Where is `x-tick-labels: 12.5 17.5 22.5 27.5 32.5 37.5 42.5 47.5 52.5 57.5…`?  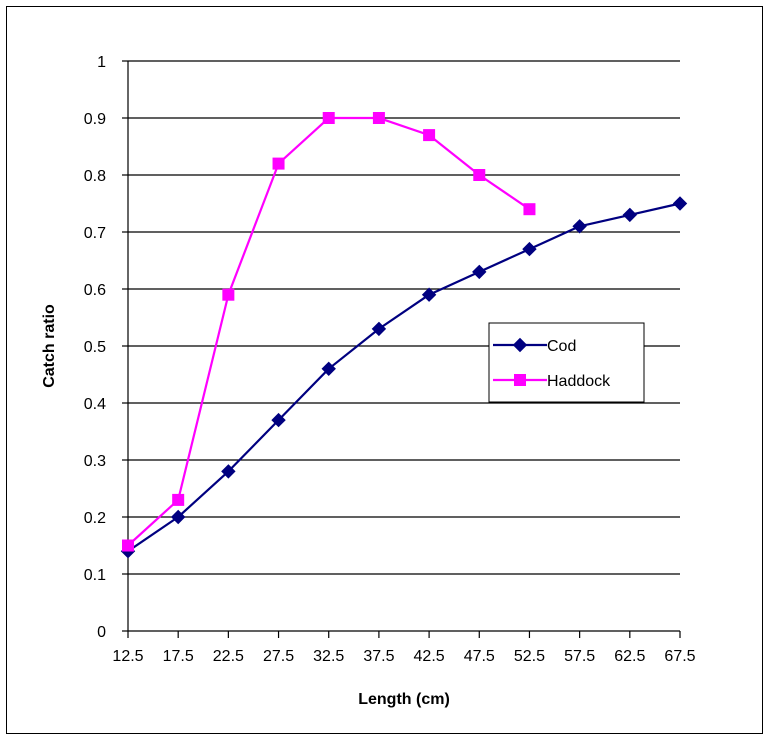 x-tick-labels: 12.5 17.5 22.5 27.5 32.5 37.5 42.5 47.5 52.5 57.5… is located at coordinates (403, 656).